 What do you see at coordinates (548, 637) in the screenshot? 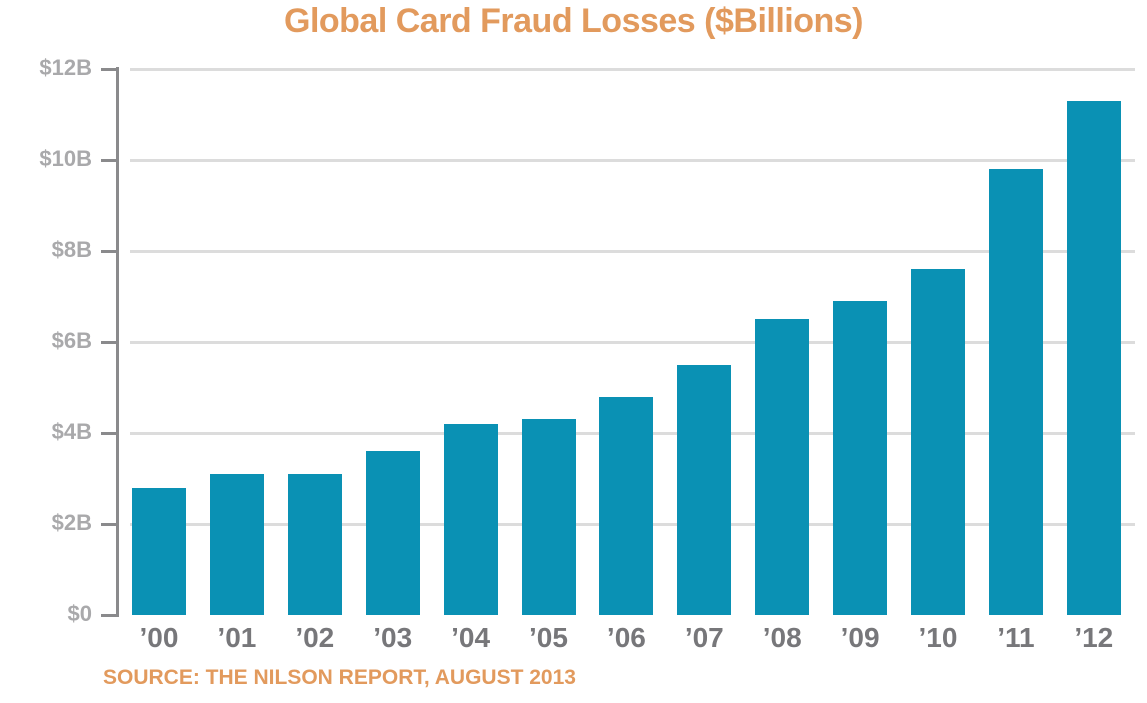
I see `x-tick-label: ’05` at bounding box center [548, 637].